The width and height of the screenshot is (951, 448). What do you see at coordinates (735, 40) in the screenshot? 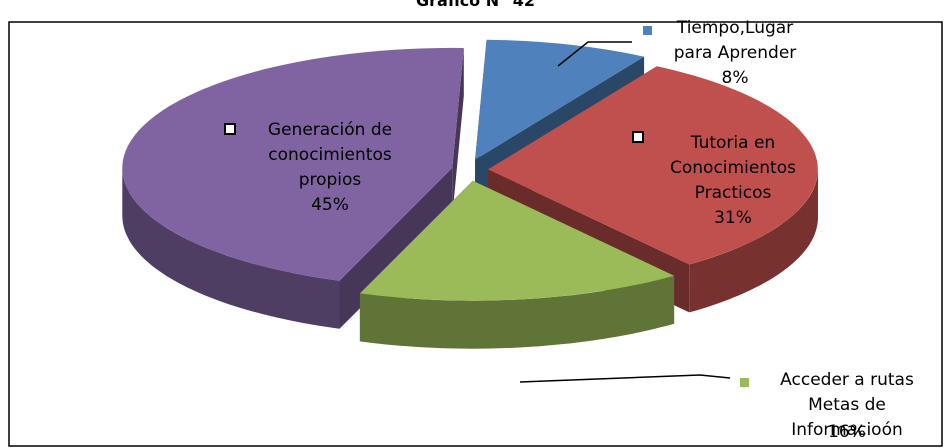
I see `slice-label: Tiempo,Lugar para Aprender` at bounding box center [735, 40].